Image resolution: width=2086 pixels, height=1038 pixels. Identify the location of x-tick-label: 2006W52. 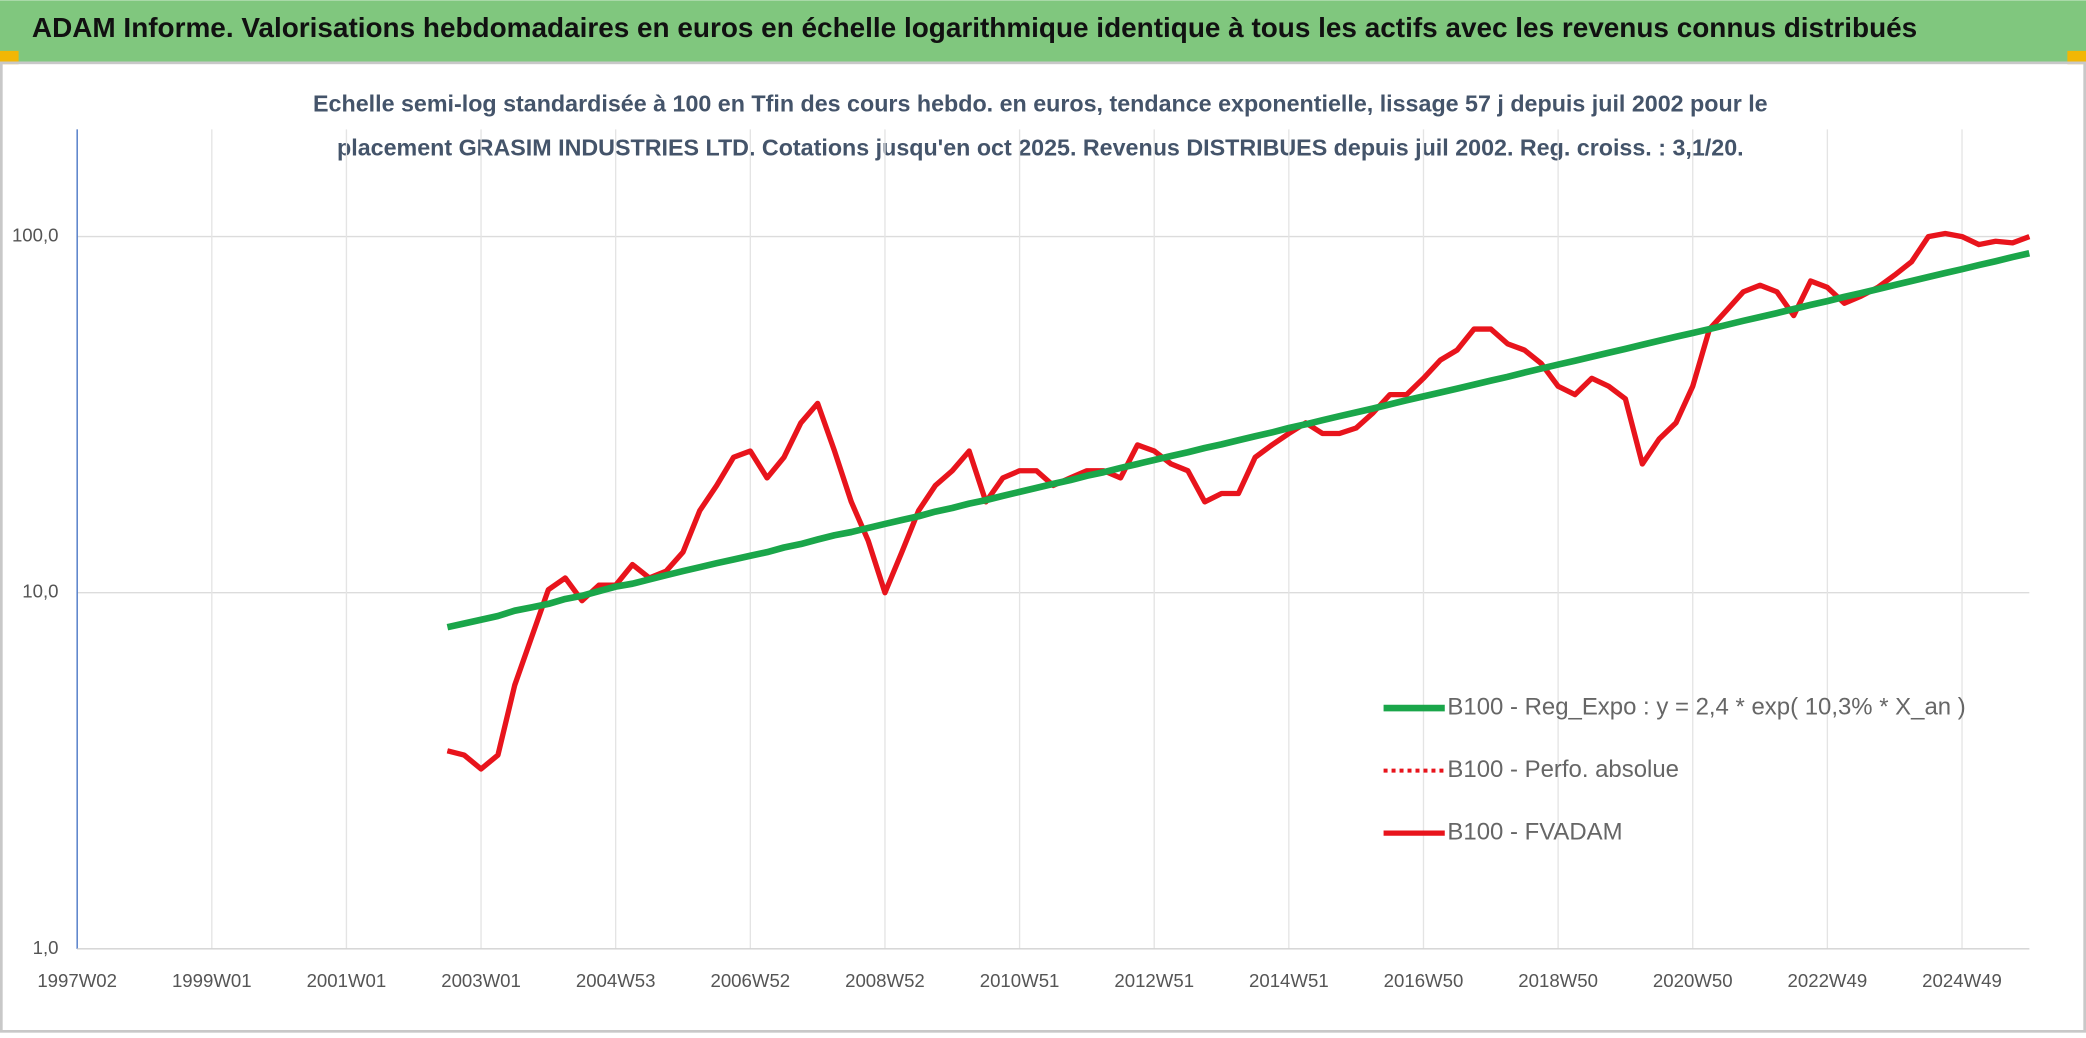
(750, 980).